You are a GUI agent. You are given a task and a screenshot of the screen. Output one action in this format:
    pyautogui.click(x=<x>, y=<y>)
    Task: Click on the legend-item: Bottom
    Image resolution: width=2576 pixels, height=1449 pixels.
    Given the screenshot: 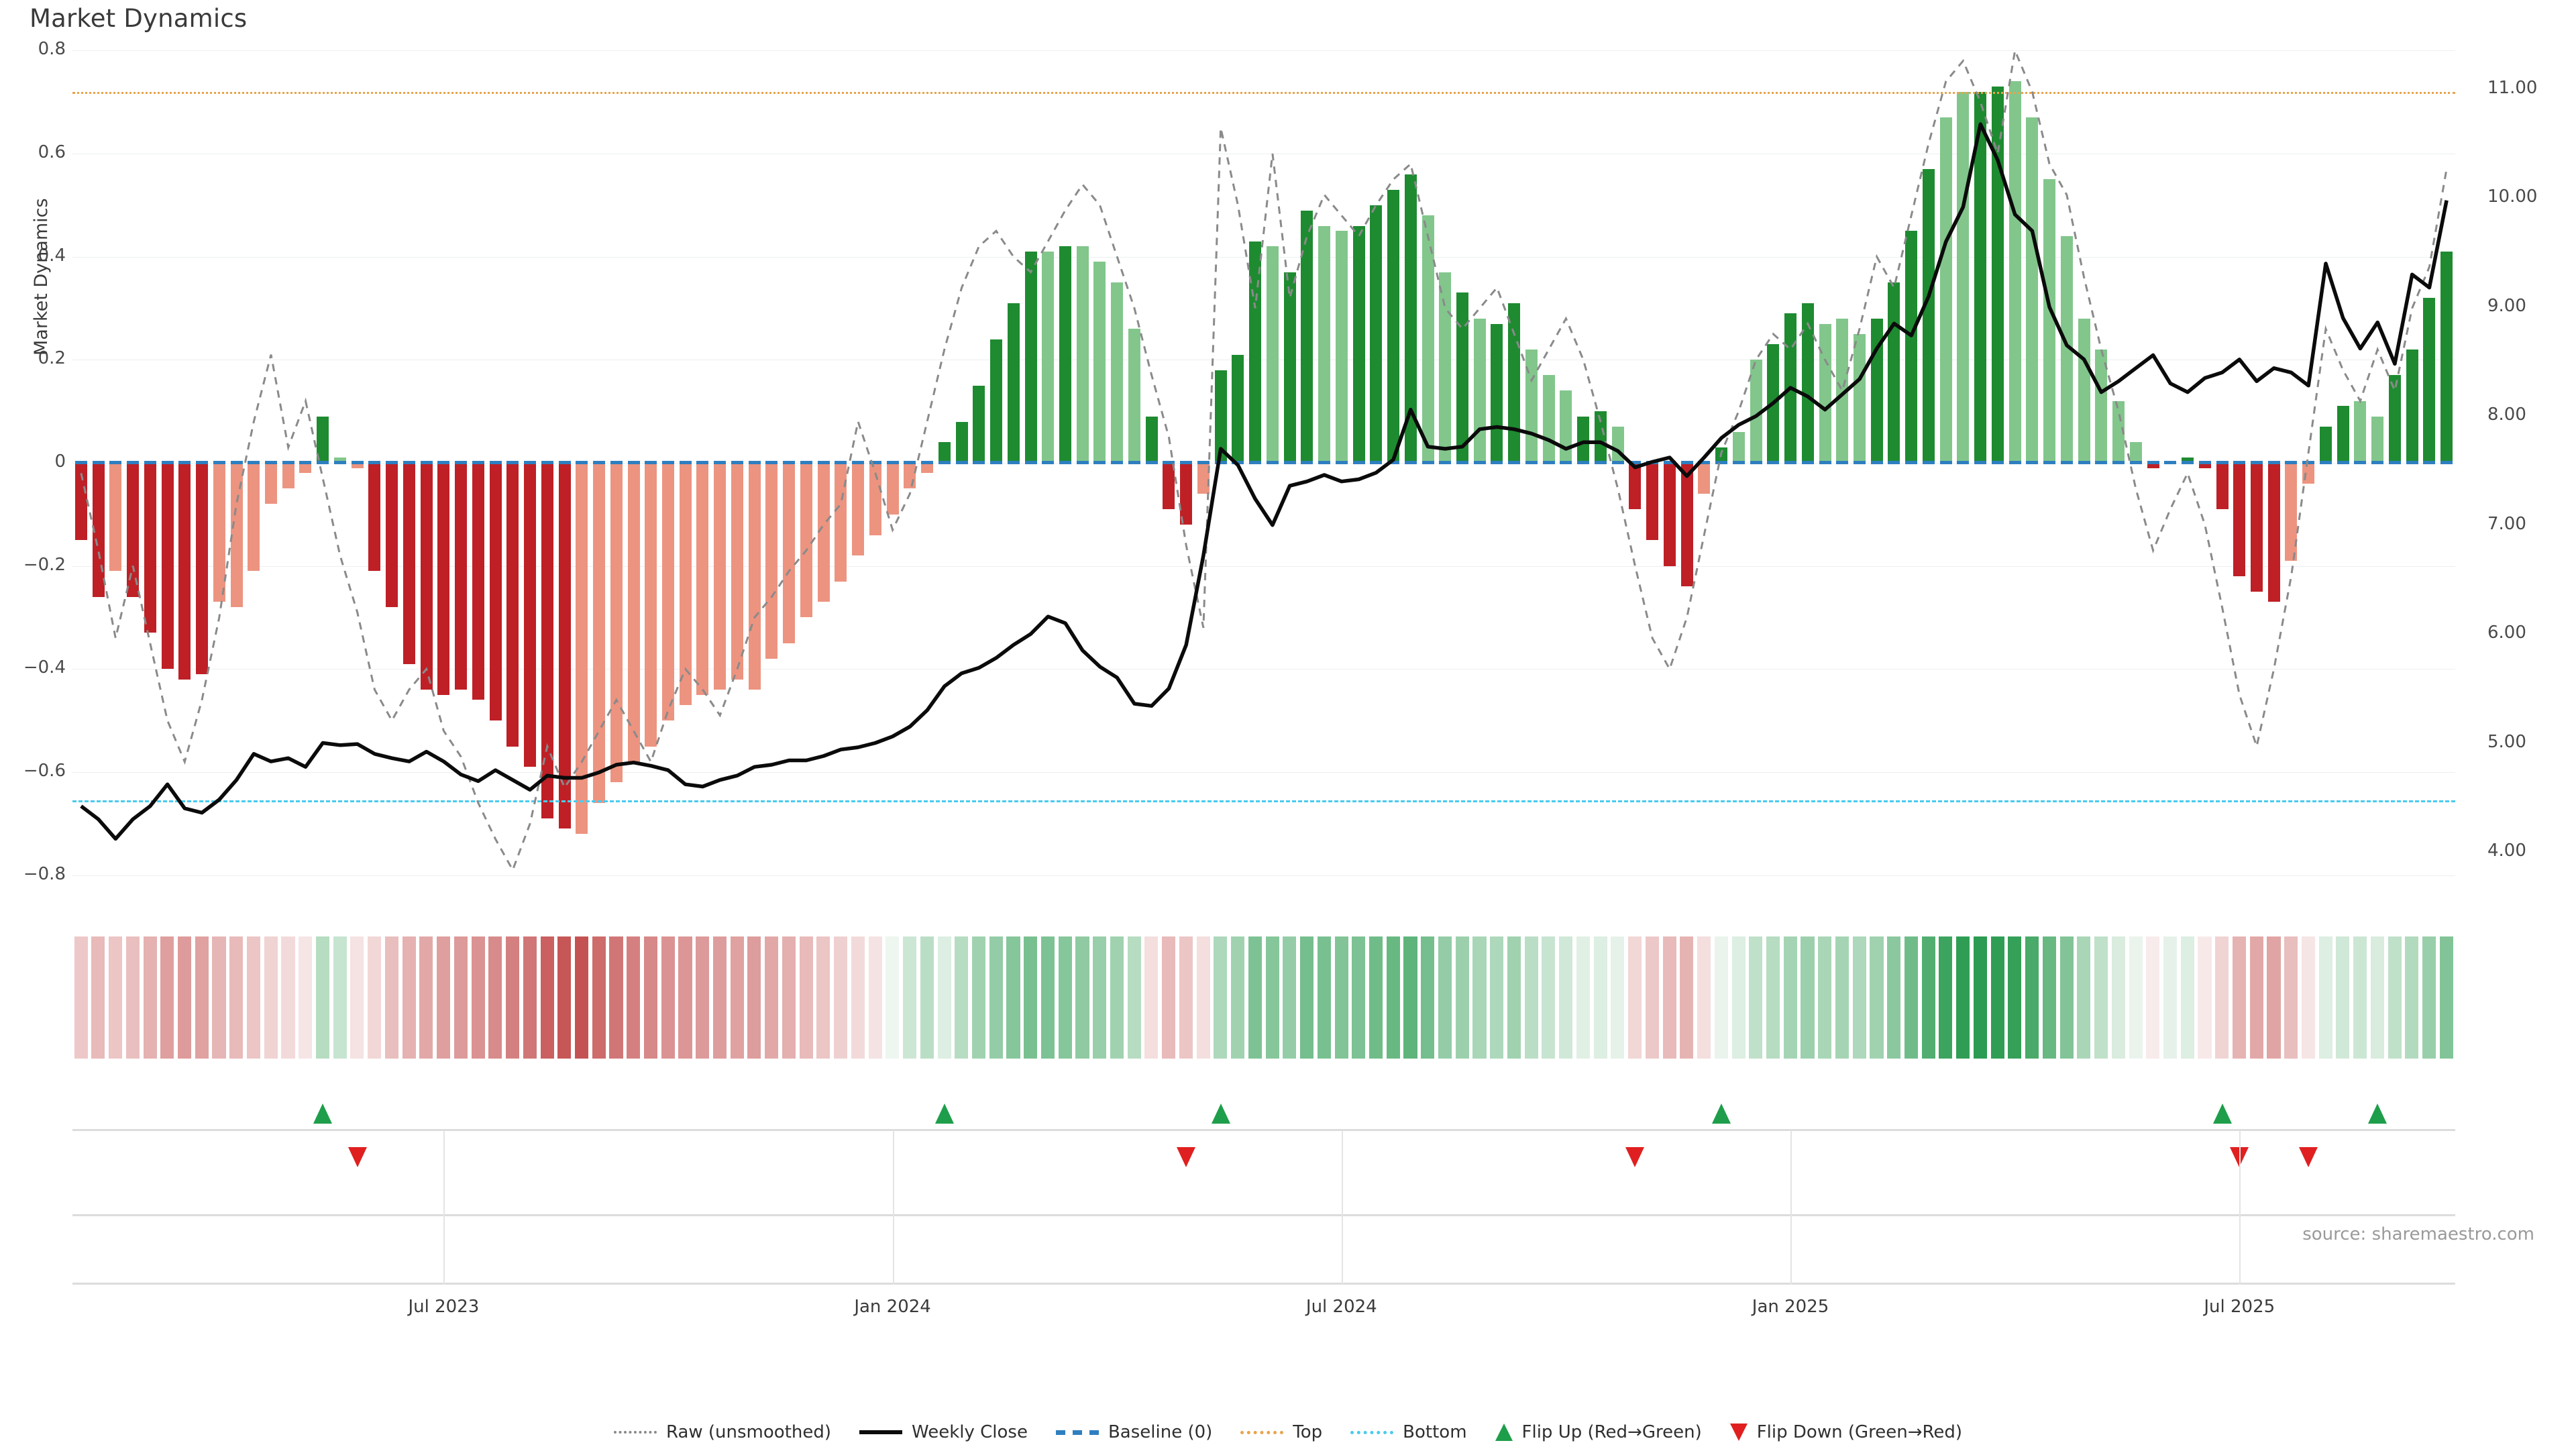 What is the action you would take?
    pyautogui.click(x=1408, y=1432)
    